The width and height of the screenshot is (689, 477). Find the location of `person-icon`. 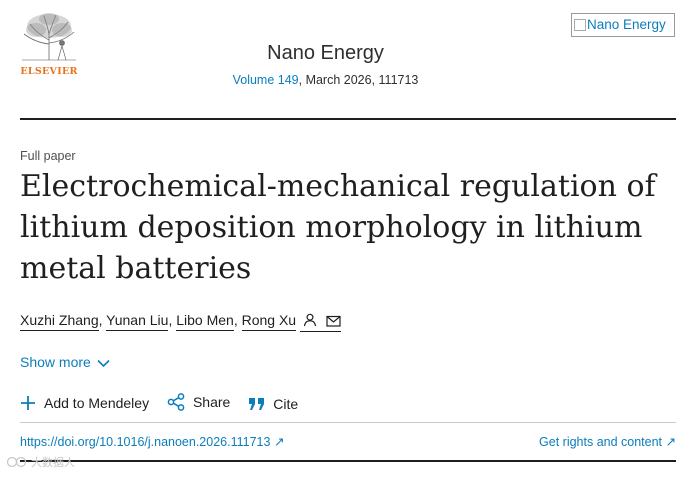

person-icon is located at coordinates (310, 320).